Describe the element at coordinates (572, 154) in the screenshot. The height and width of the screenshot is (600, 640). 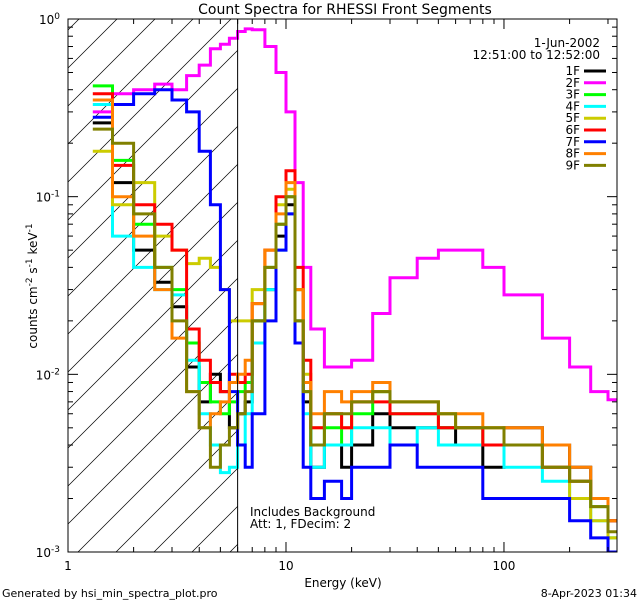
I see `legend-label: 8F` at that location.